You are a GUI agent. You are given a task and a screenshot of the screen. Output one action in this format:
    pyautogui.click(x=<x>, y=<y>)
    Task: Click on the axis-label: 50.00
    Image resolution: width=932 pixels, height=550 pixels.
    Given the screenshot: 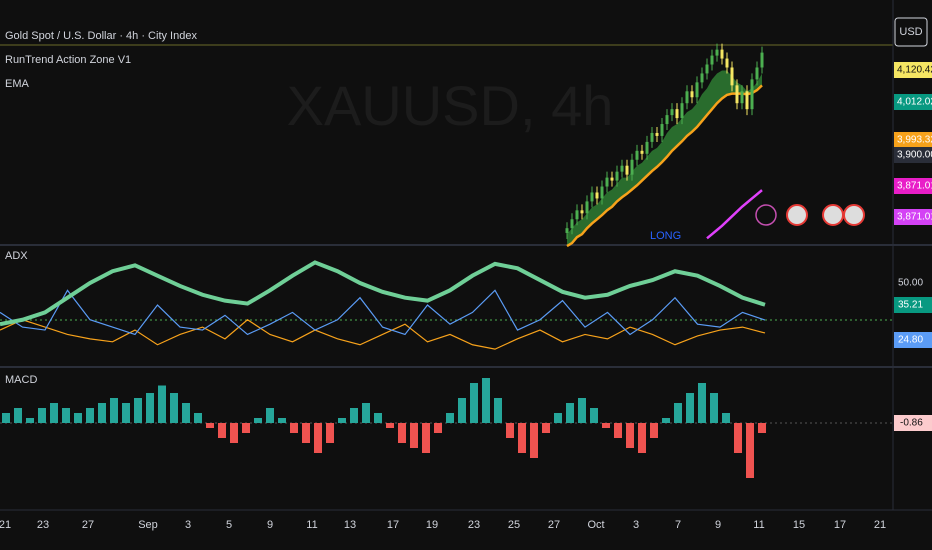 What is the action you would take?
    pyautogui.click(x=910, y=283)
    